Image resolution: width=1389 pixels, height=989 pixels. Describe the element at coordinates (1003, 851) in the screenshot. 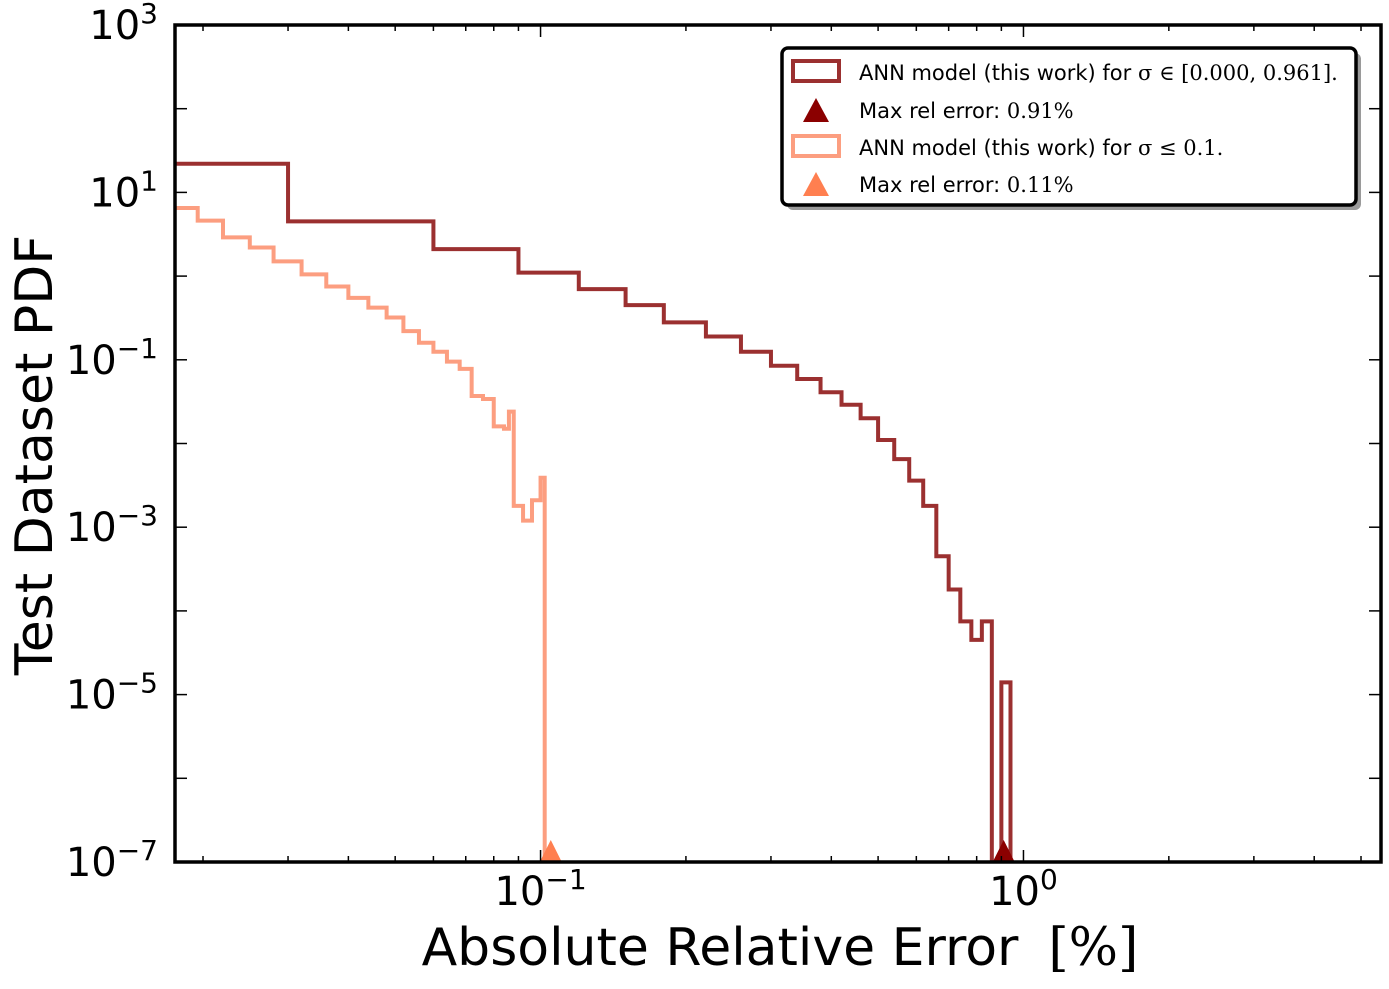

I see `series-1-max-error-marker` at that location.